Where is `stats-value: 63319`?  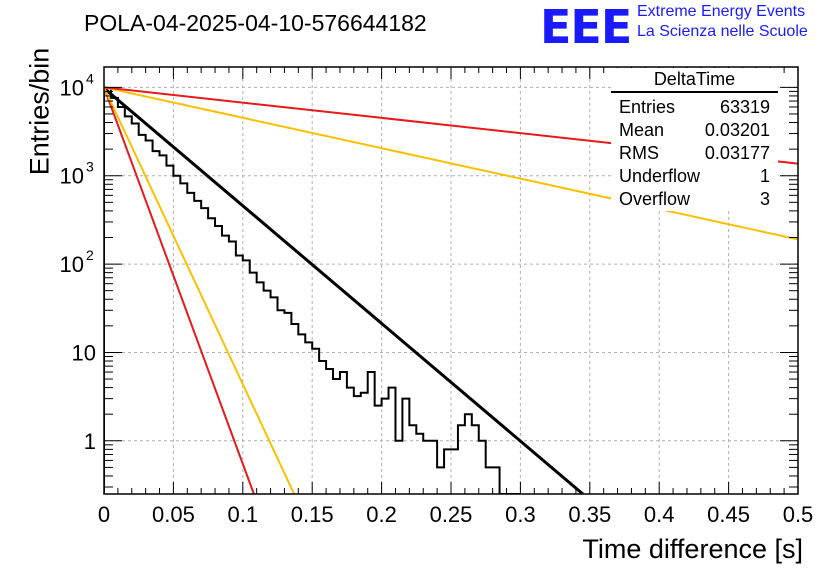 stats-value: 63319 is located at coordinates (744, 107).